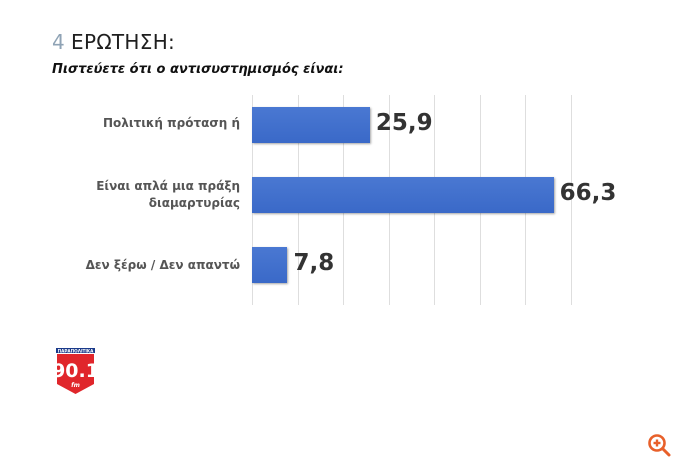 The width and height of the screenshot is (680, 462). I want to click on question-title: 4 ΕΡΩΤΗΣΗ:, so click(113, 42).